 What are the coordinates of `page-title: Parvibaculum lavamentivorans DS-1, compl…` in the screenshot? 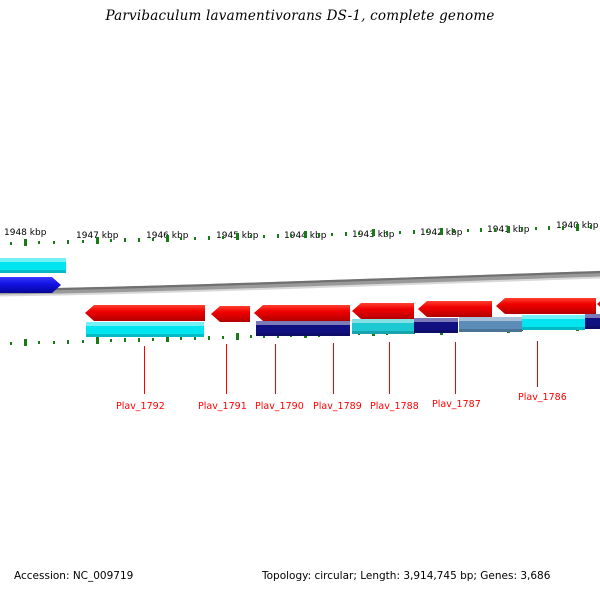 It's located at (300, 16).